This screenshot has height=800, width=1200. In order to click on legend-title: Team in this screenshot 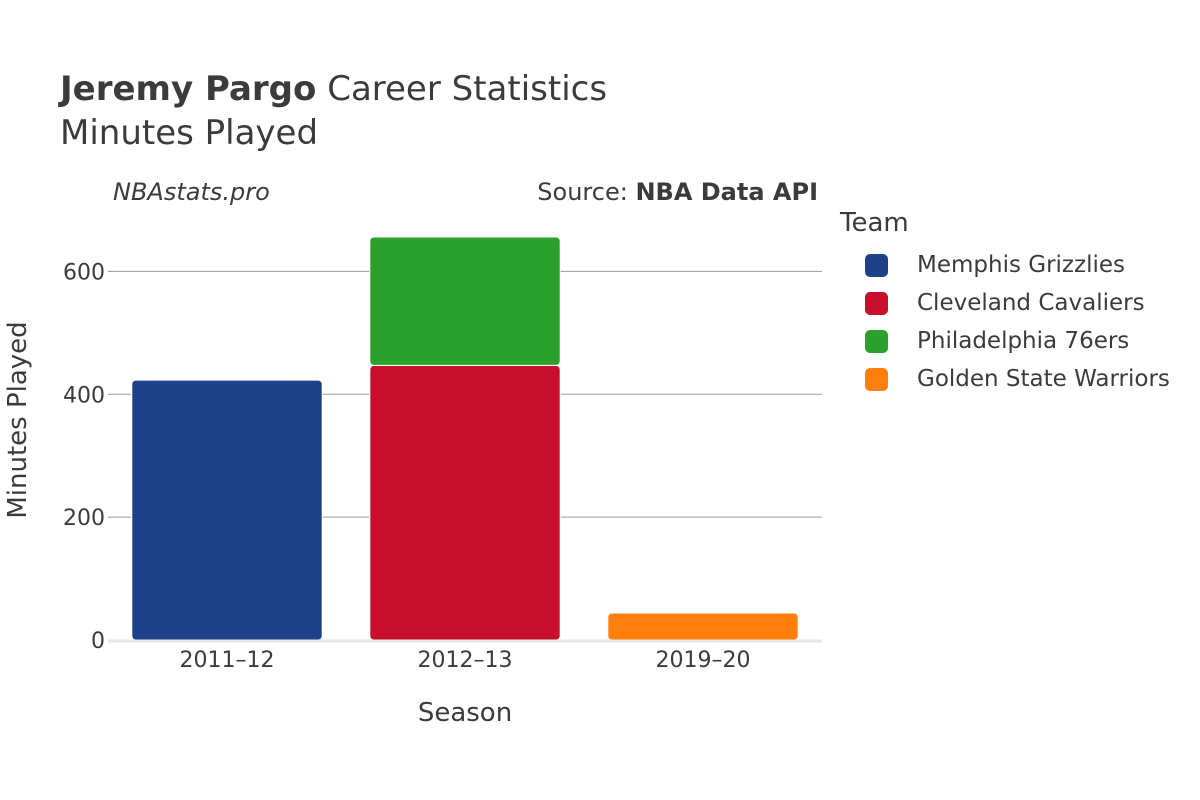, I will do `click(874, 223)`.